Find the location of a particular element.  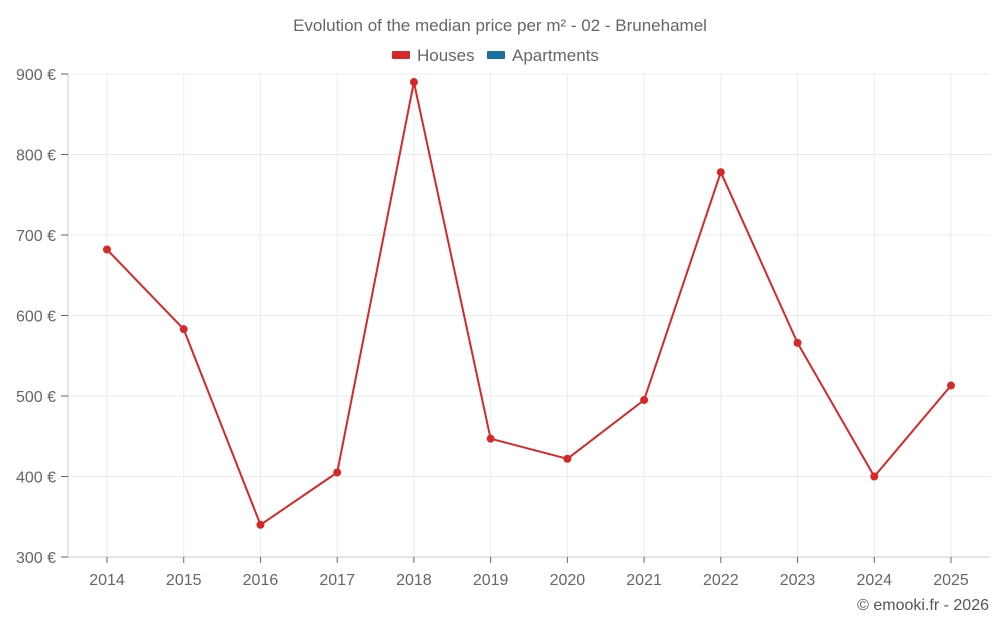

x-tick-label: 2023 is located at coordinates (798, 580).